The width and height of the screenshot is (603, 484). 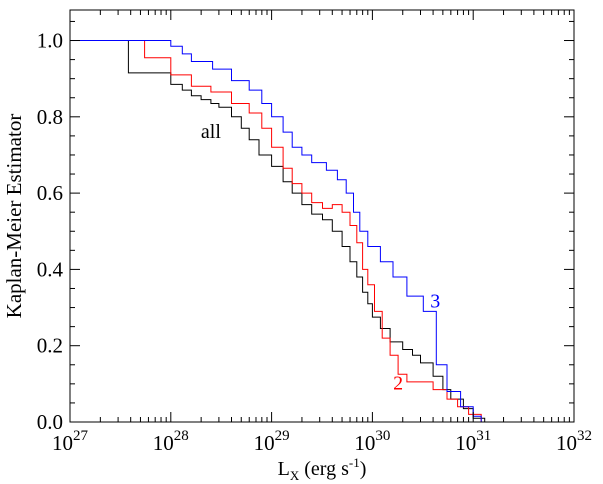 I want to click on x-axis-label-close: ), so click(x=363, y=469).